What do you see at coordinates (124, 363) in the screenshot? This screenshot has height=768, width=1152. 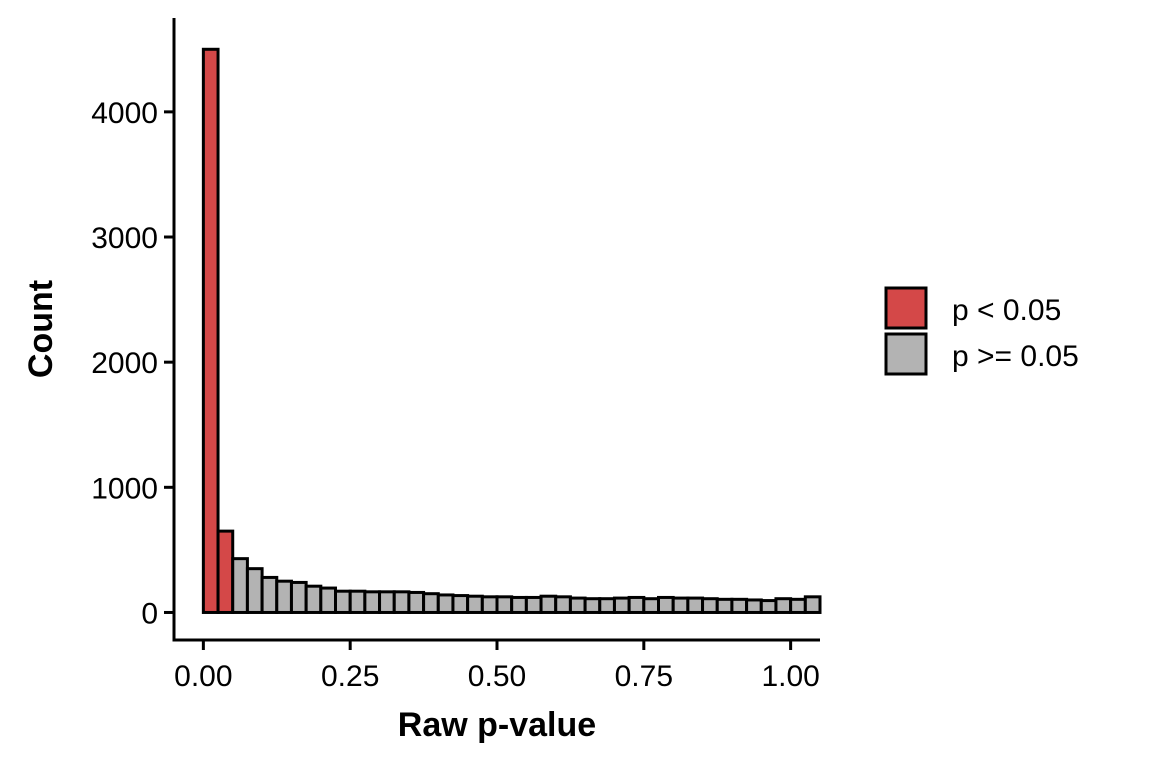 I see `y-tick-label: 2000` at bounding box center [124, 363].